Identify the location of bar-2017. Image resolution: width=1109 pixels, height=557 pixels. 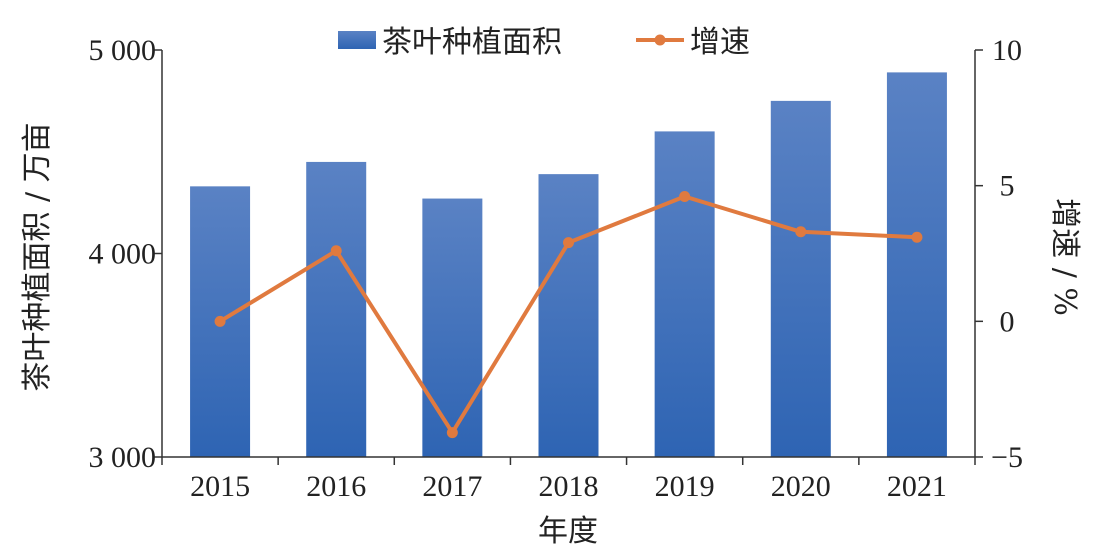
(452, 327).